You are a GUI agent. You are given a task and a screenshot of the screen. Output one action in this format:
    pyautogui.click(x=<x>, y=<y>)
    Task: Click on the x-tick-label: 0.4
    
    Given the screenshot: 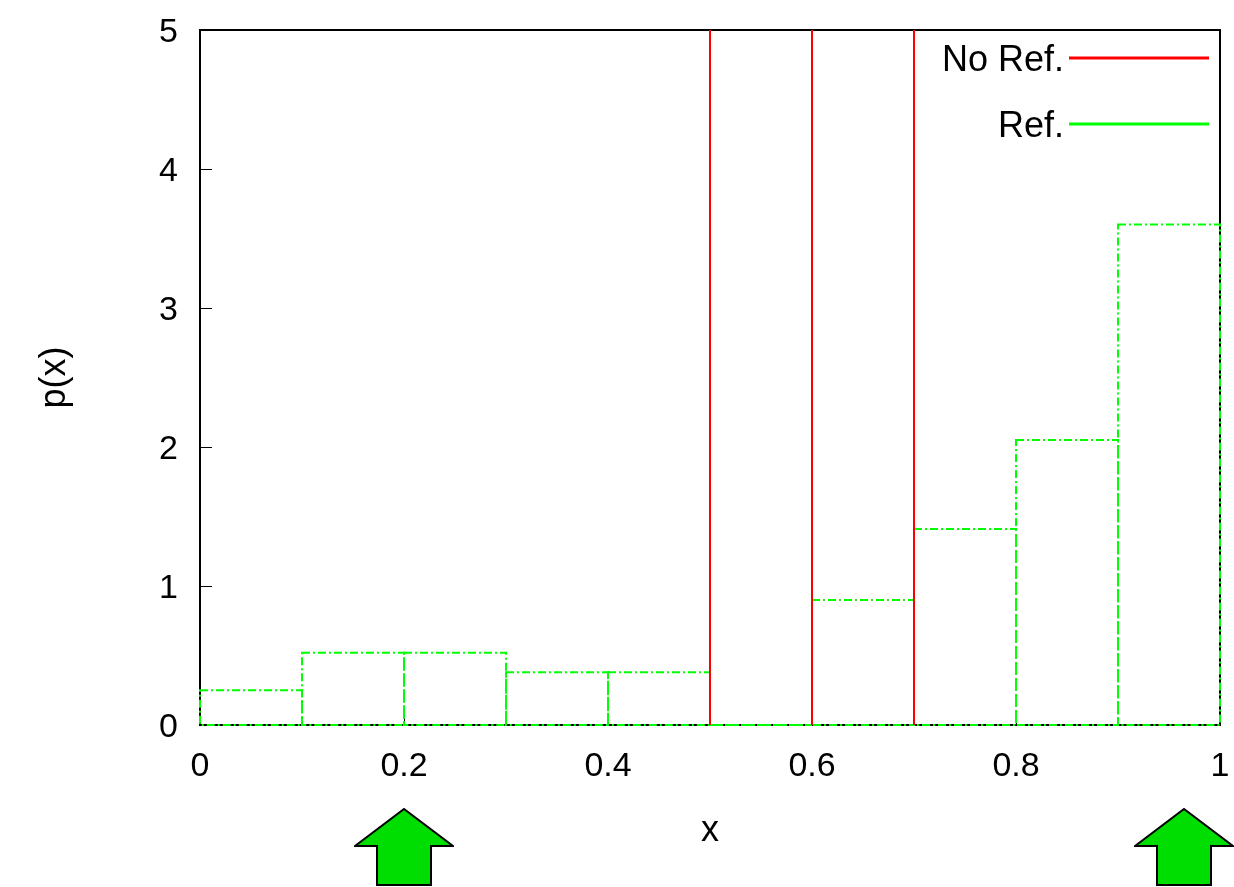 What is the action you would take?
    pyautogui.click(x=608, y=764)
    